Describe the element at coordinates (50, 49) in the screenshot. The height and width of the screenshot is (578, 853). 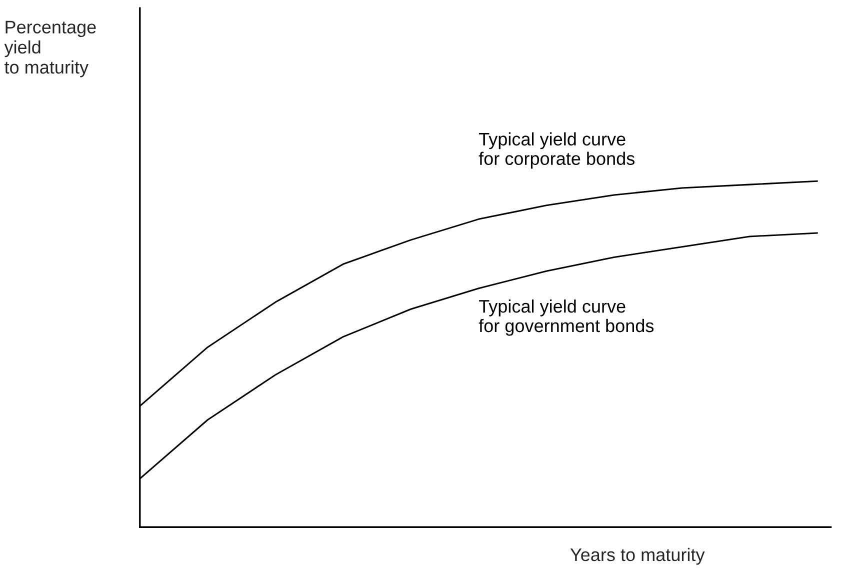
I see `text: Percentage yield to maturity` at that location.